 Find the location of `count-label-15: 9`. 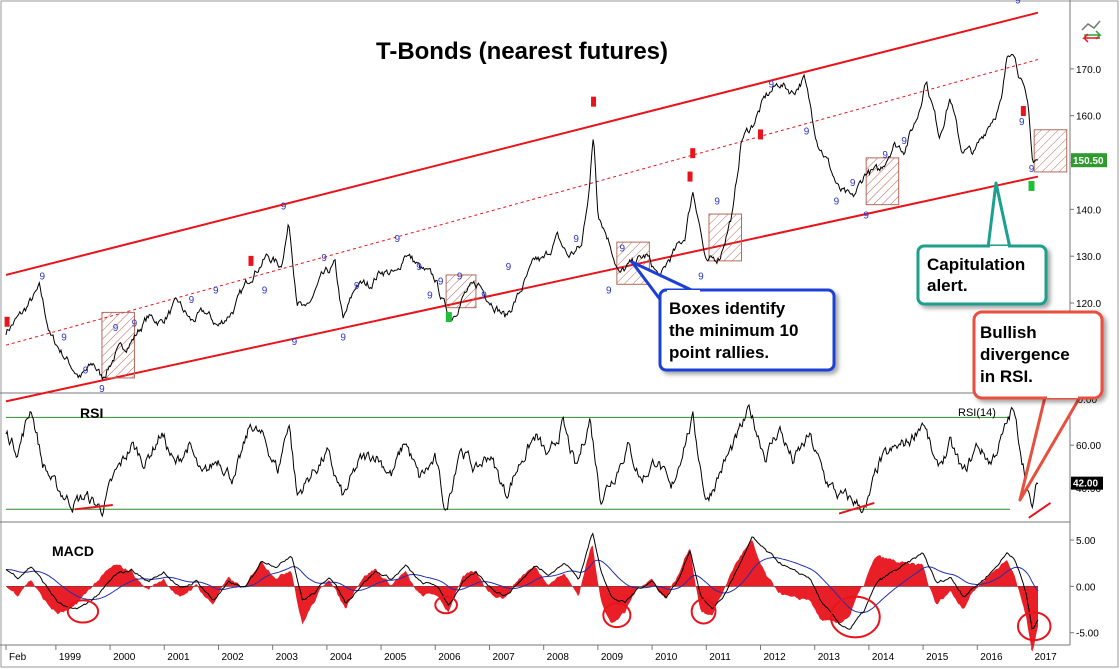

count-label-15: 9 is located at coordinates (419, 267).